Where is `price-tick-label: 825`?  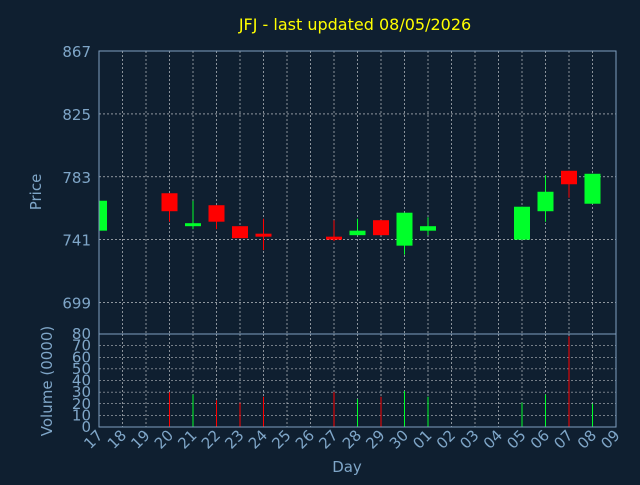
price-tick-label: 825 is located at coordinates (76, 115).